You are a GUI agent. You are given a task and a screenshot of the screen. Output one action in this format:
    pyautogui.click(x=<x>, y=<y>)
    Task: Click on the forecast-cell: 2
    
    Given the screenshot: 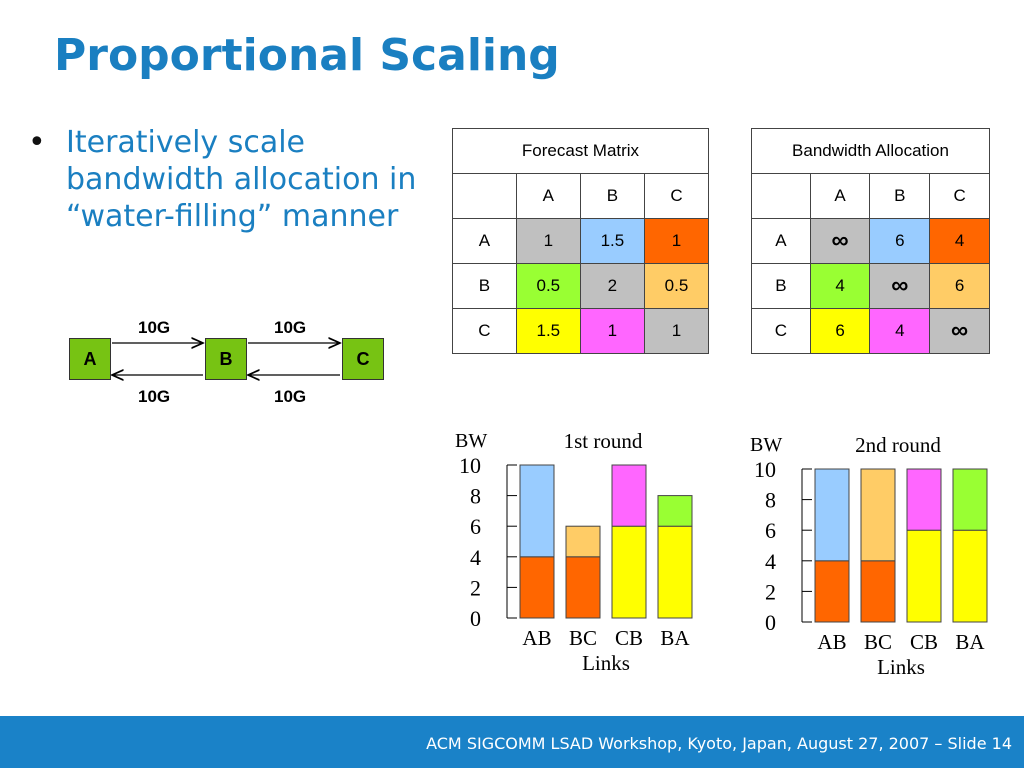 What is the action you would take?
    pyautogui.click(x=612, y=286)
    